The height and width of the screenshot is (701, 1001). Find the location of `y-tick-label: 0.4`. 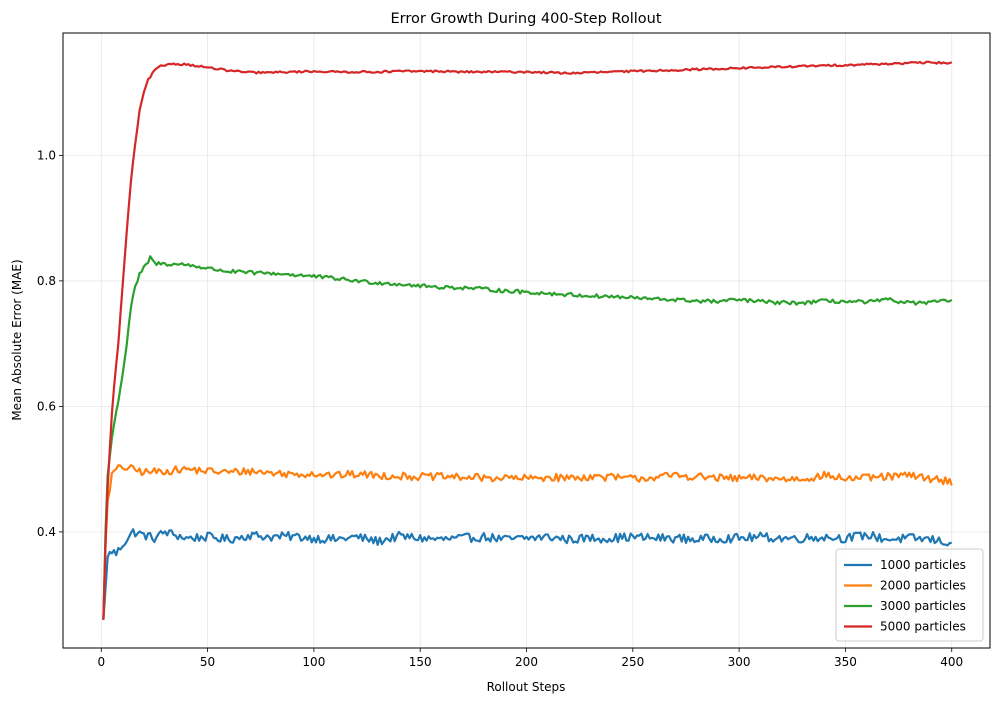

y-tick-label: 0.4 is located at coordinates (46, 532).